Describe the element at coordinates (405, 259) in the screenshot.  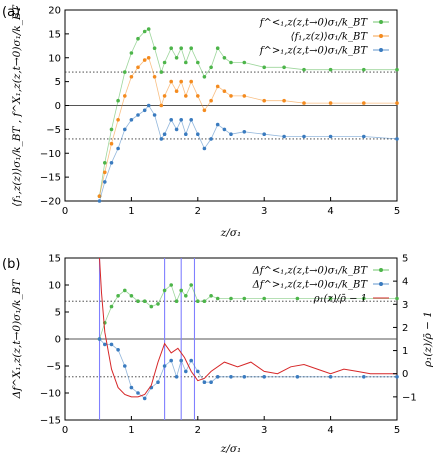
I see `y2-tick-label: 5` at that location.